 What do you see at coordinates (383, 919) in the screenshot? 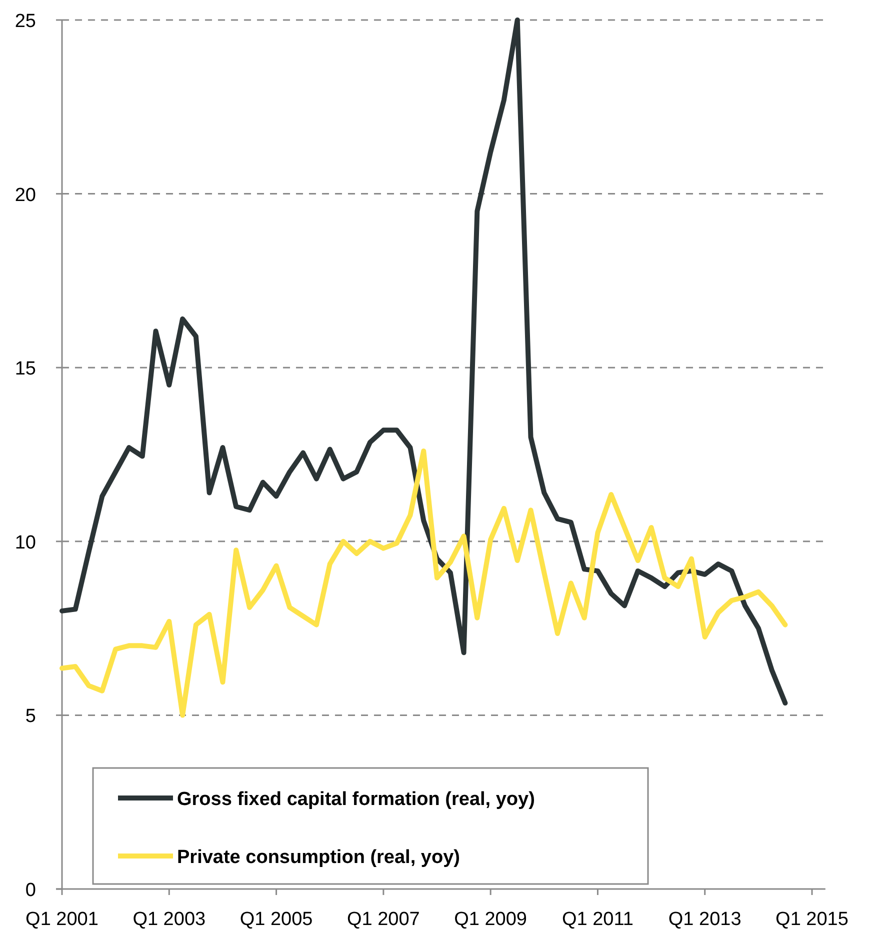
I see `x-tick-label: Q1 2007` at bounding box center [383, 919].